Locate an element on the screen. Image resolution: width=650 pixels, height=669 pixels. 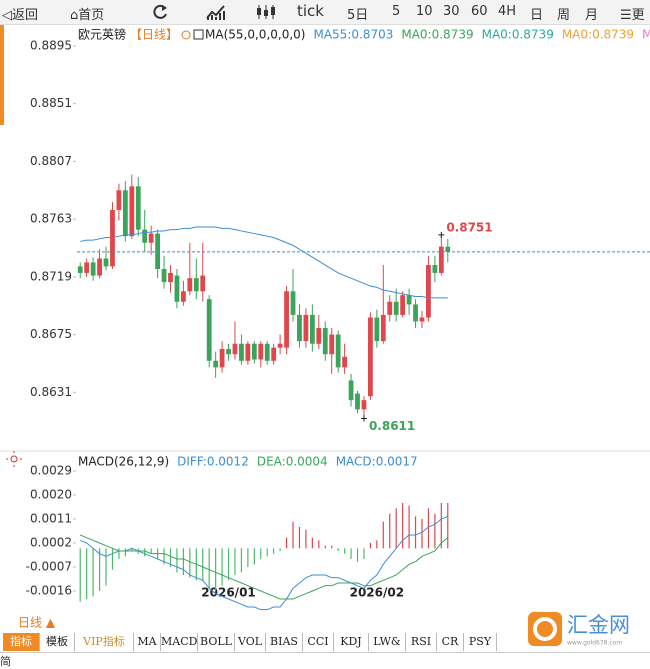
period-button: 4H is located at coordinates (507, 11).